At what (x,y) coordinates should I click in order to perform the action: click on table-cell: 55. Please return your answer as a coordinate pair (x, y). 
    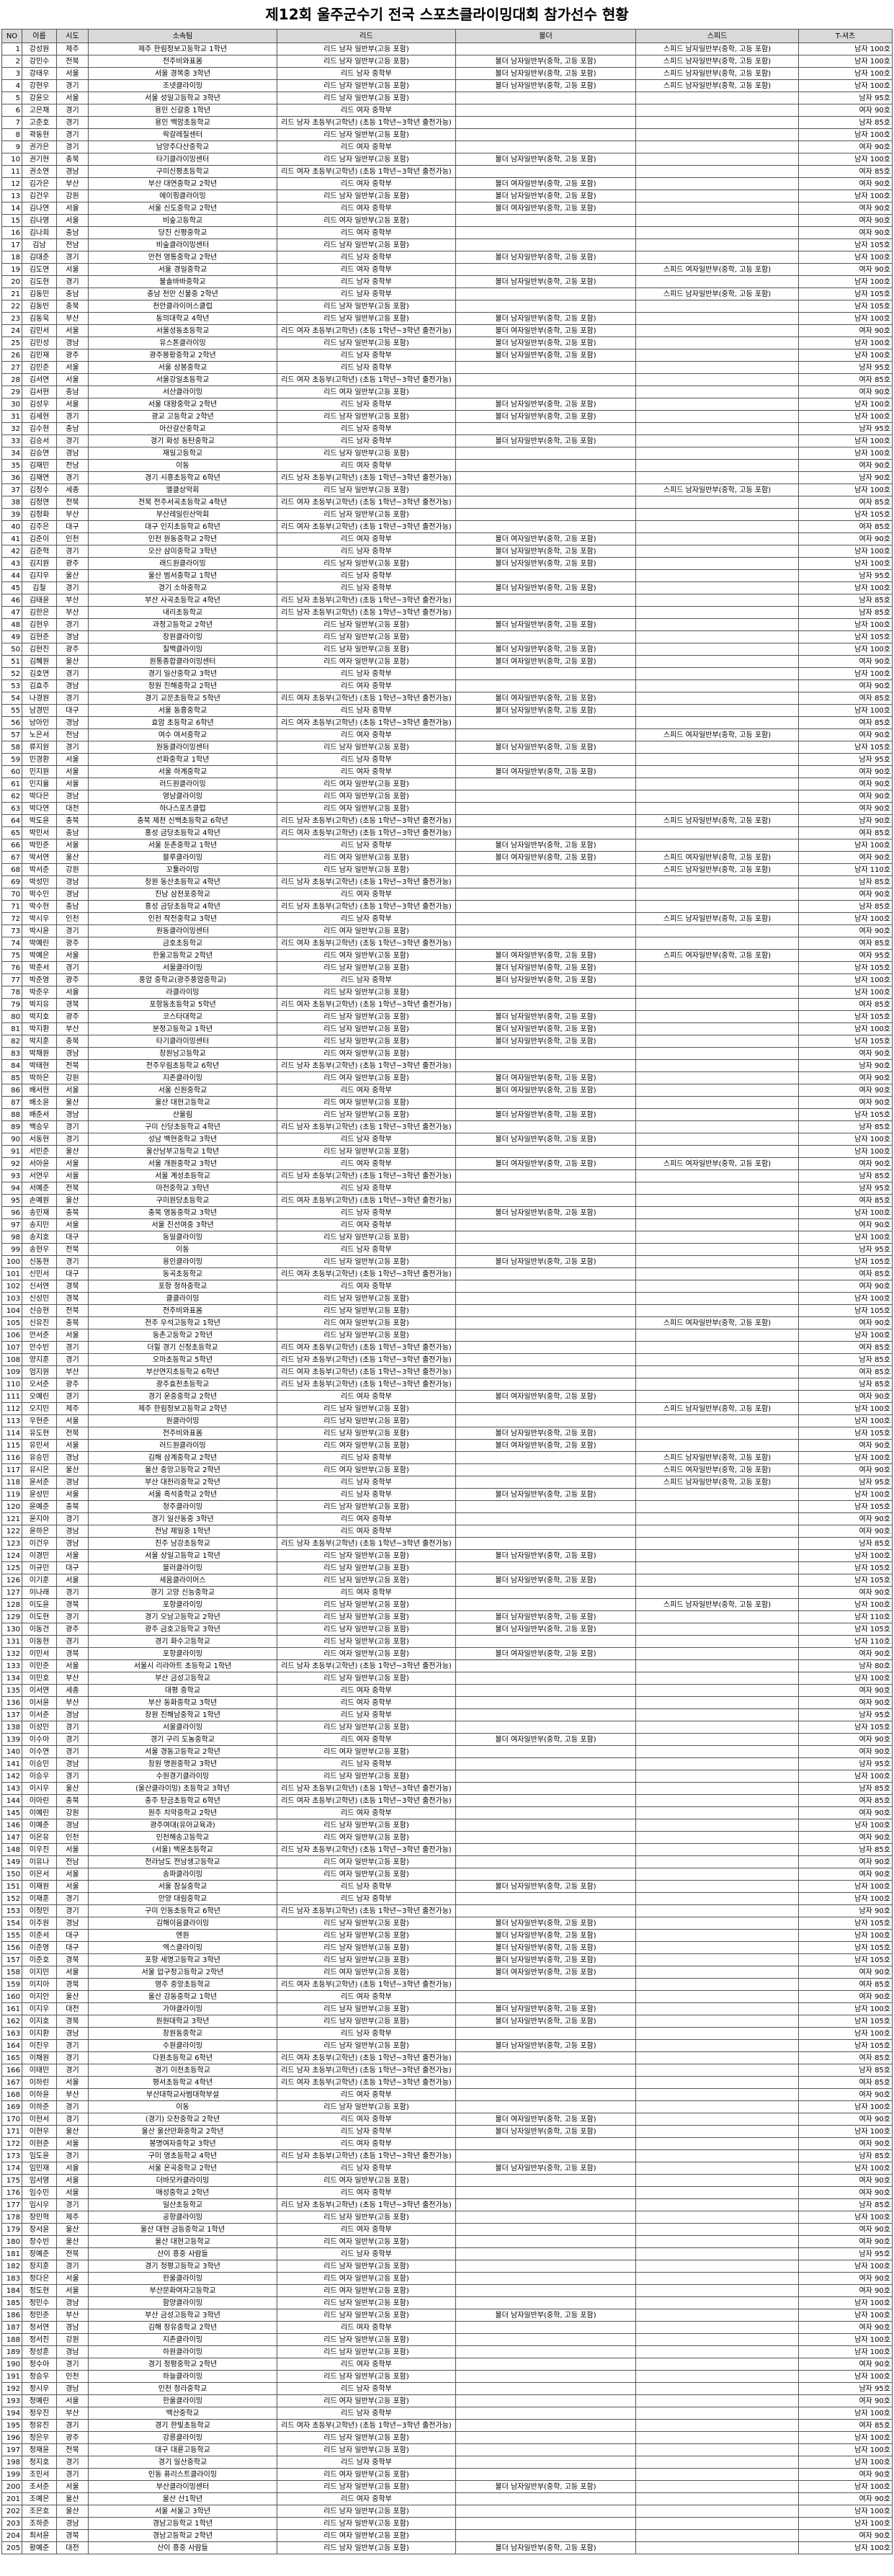
    Looking at the image, I should click on (11, 710).